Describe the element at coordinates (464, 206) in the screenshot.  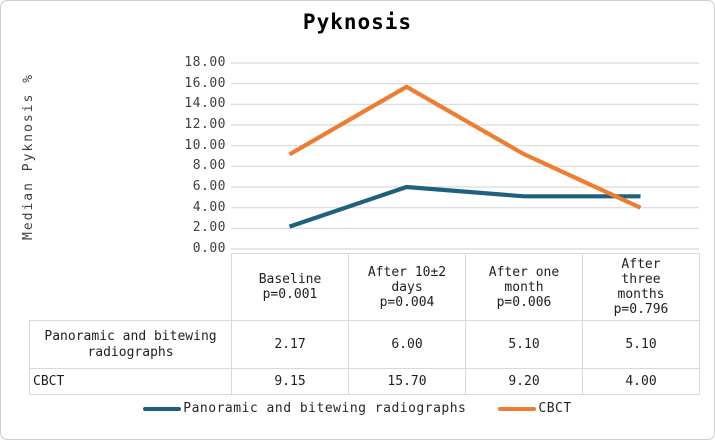
I see `series-line-panoramic` at that location.